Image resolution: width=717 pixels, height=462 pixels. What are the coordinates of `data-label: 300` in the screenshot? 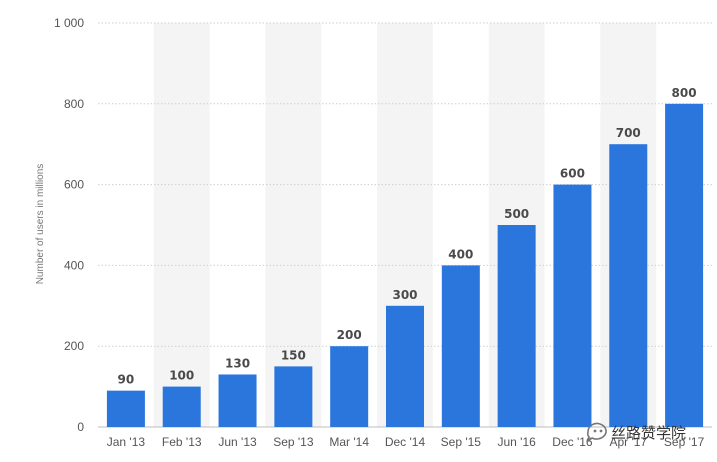 It's located at (404, 295).